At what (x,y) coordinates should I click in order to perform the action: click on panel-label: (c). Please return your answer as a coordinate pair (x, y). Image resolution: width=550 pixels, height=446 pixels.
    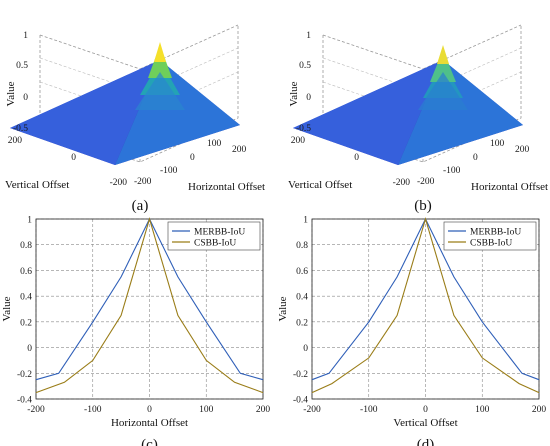
    Looking at the image, I should click on (149, 441).